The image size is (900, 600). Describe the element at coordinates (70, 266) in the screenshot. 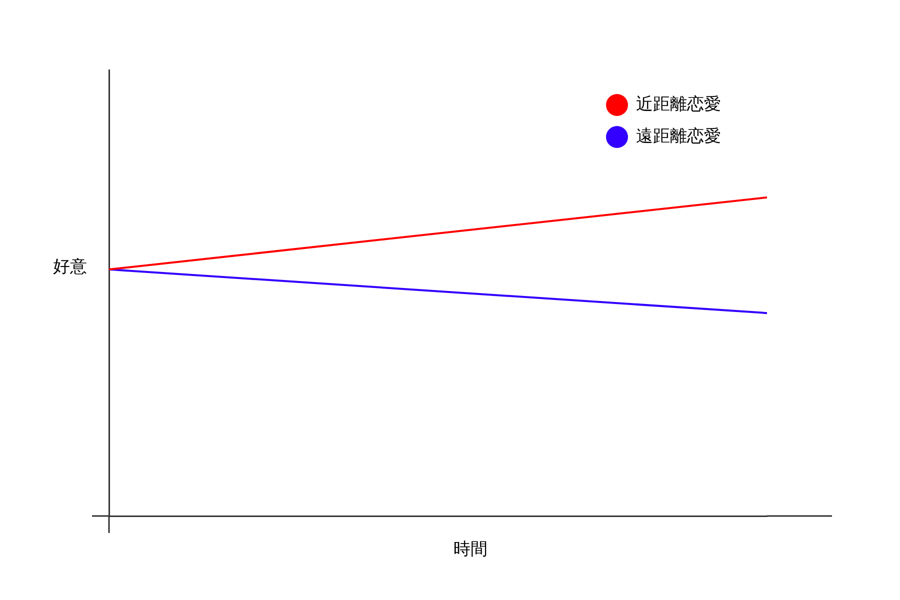

I see `y-axis-title: 好意` at that location.